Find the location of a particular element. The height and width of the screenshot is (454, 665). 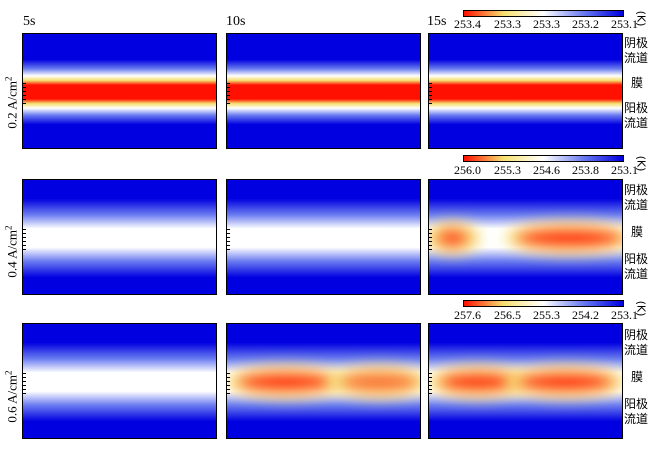

colorbar-row2: 256.0 255.3 254.6 253.8 253.1 (K) is located at coordinates (558, 167).